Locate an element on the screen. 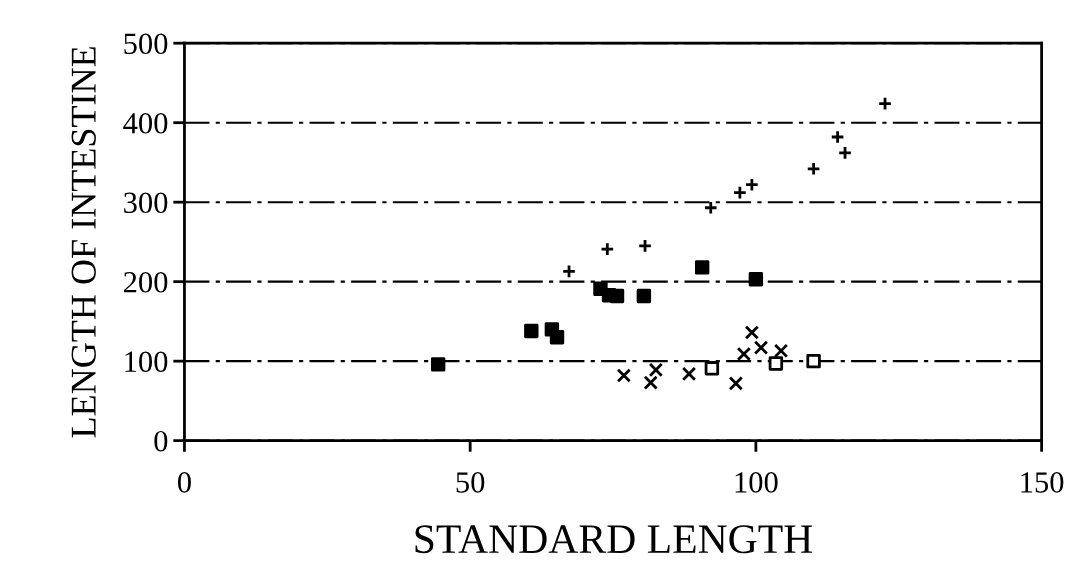 Image resolution: width=1085 pixels, height=576 pixels. x-tick-label: 100 is located at coordinates (756, 482).